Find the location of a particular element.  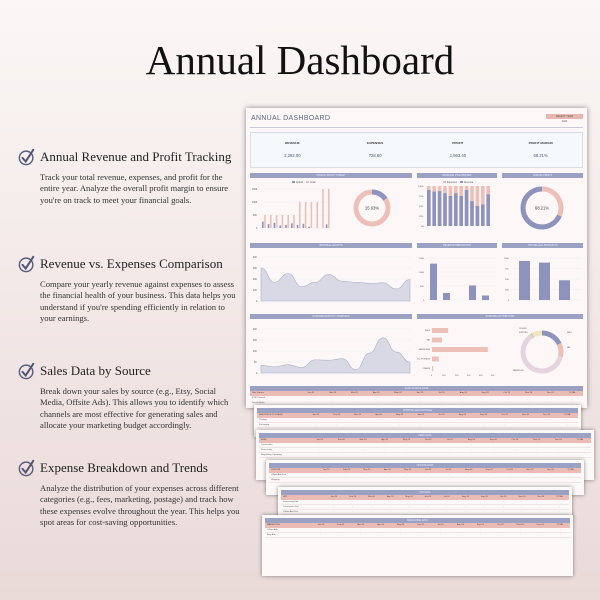

revenue-breakdown-bars: 1500 1000 500 0 is located at coordinates (457, 279).